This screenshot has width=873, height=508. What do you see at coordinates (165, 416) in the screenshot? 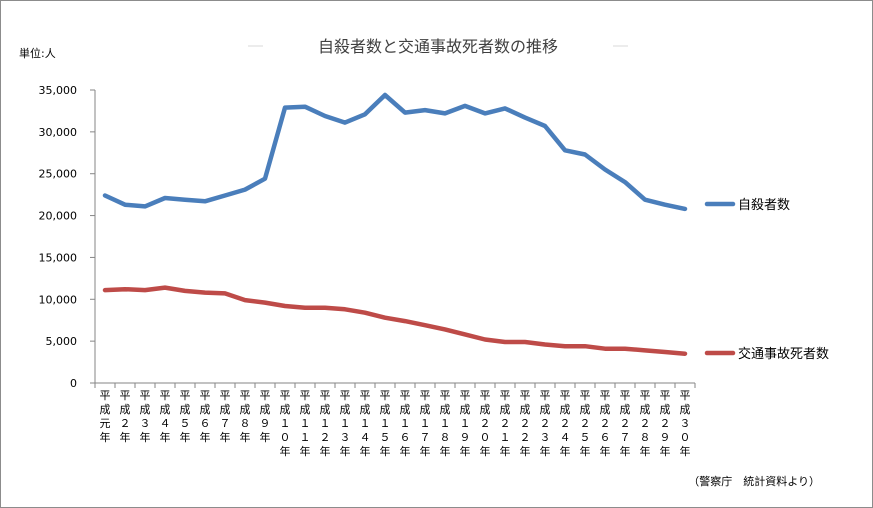
I see `x-tick-label: 平成４年` at bounding box center [165, 416].